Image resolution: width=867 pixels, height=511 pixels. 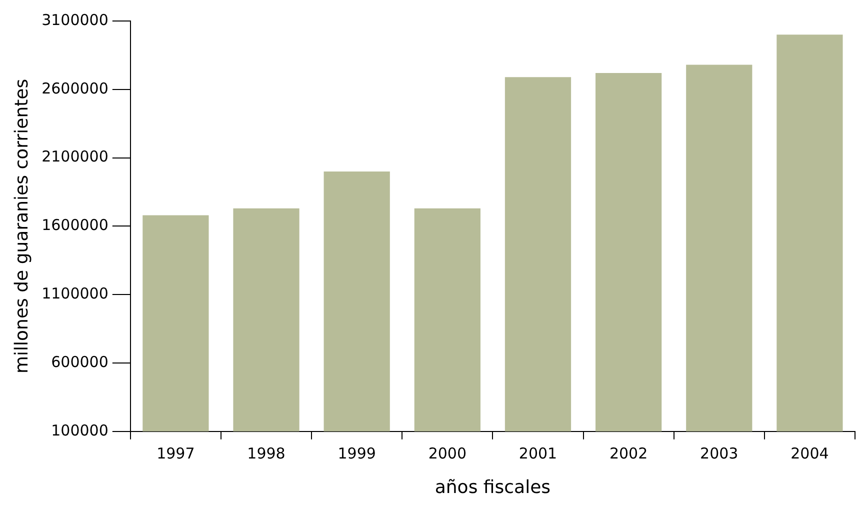 What do you see at coordinates (492, 487) in the screenshot?
I see `x-axis-title: años fiscales` at bounding box center [492, 487].